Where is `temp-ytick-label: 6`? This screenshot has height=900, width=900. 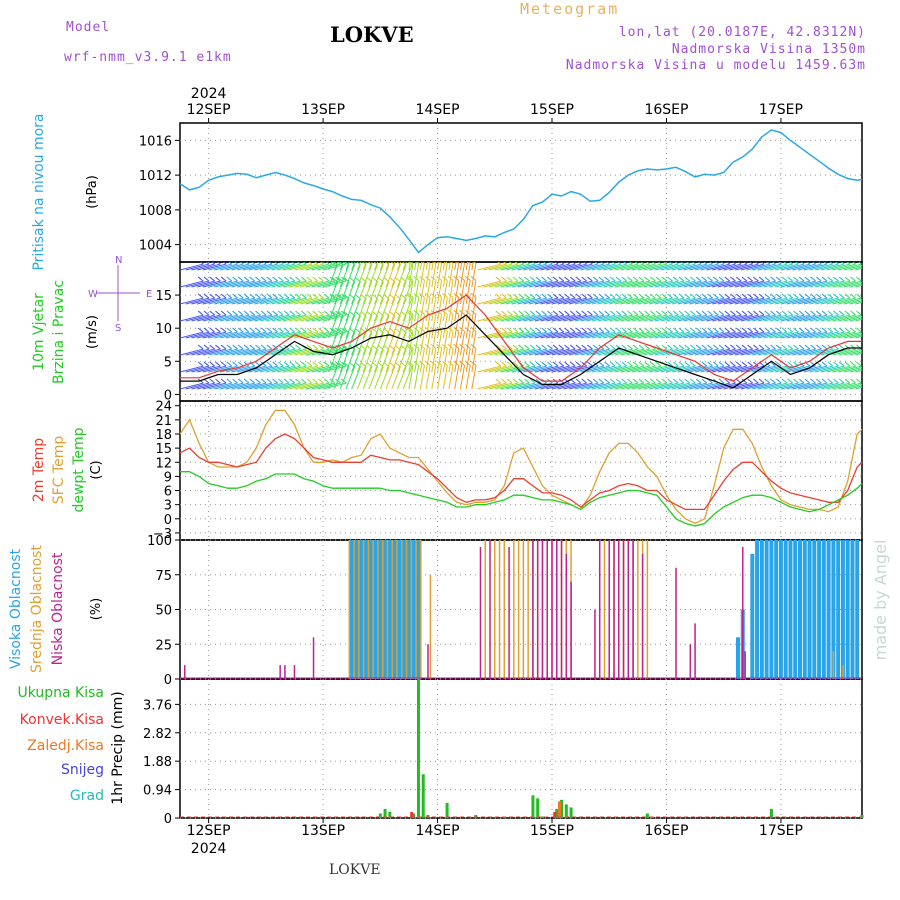
temp-ytick-label: 6 is located at coordinates (168, 492).